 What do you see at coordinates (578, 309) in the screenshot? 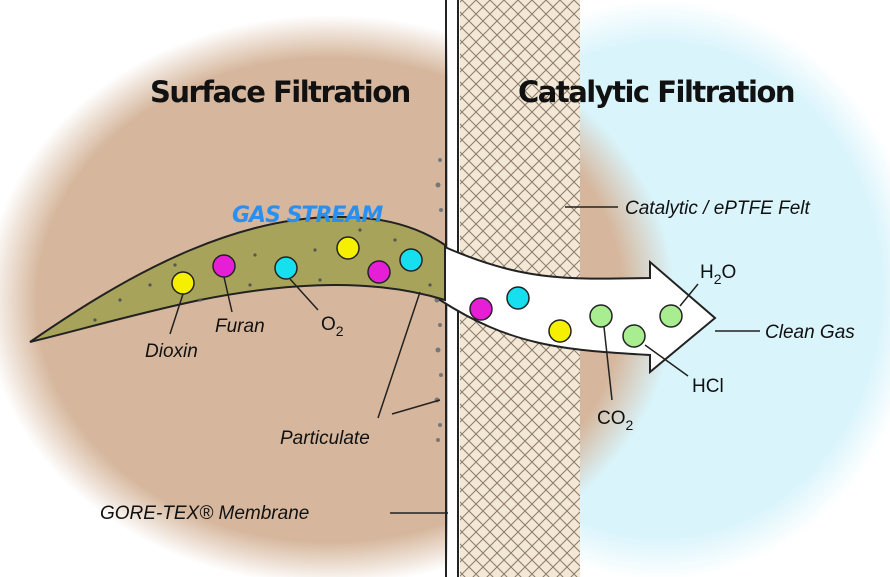
I see `clean-arrow` at bounding box center [578, 309].